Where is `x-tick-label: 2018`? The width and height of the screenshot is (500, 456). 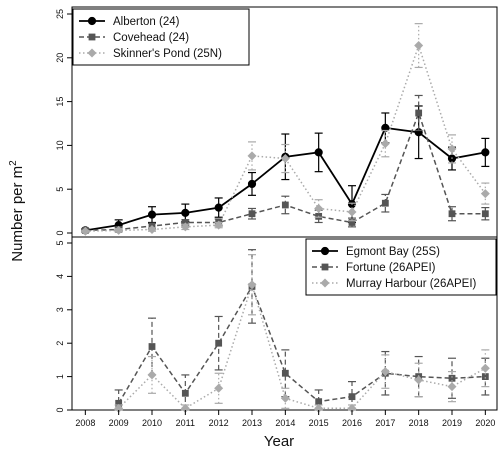
x-tick-label: 2018 is located at coordinates (419, 423).